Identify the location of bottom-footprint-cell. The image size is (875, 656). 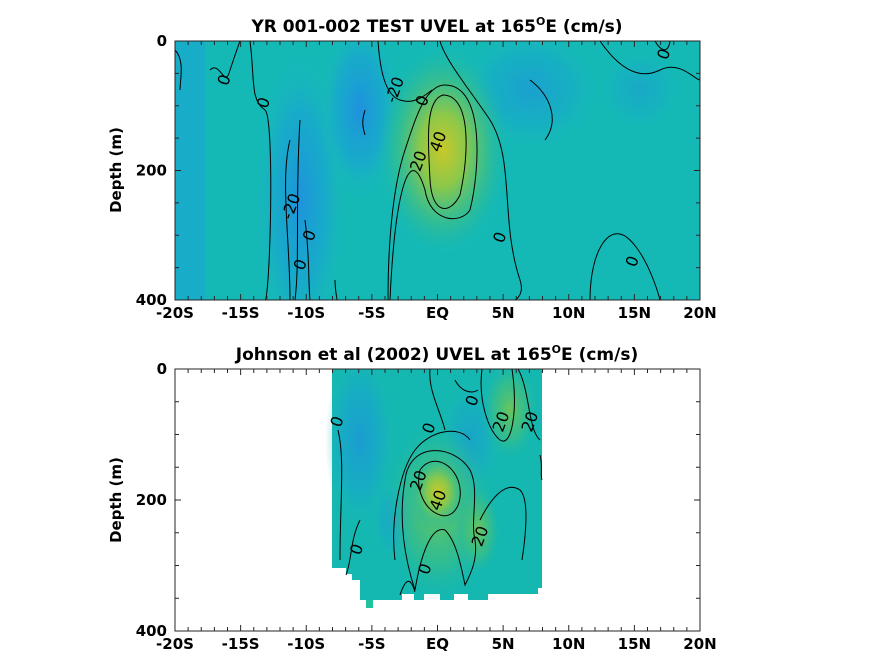
(369, 604).